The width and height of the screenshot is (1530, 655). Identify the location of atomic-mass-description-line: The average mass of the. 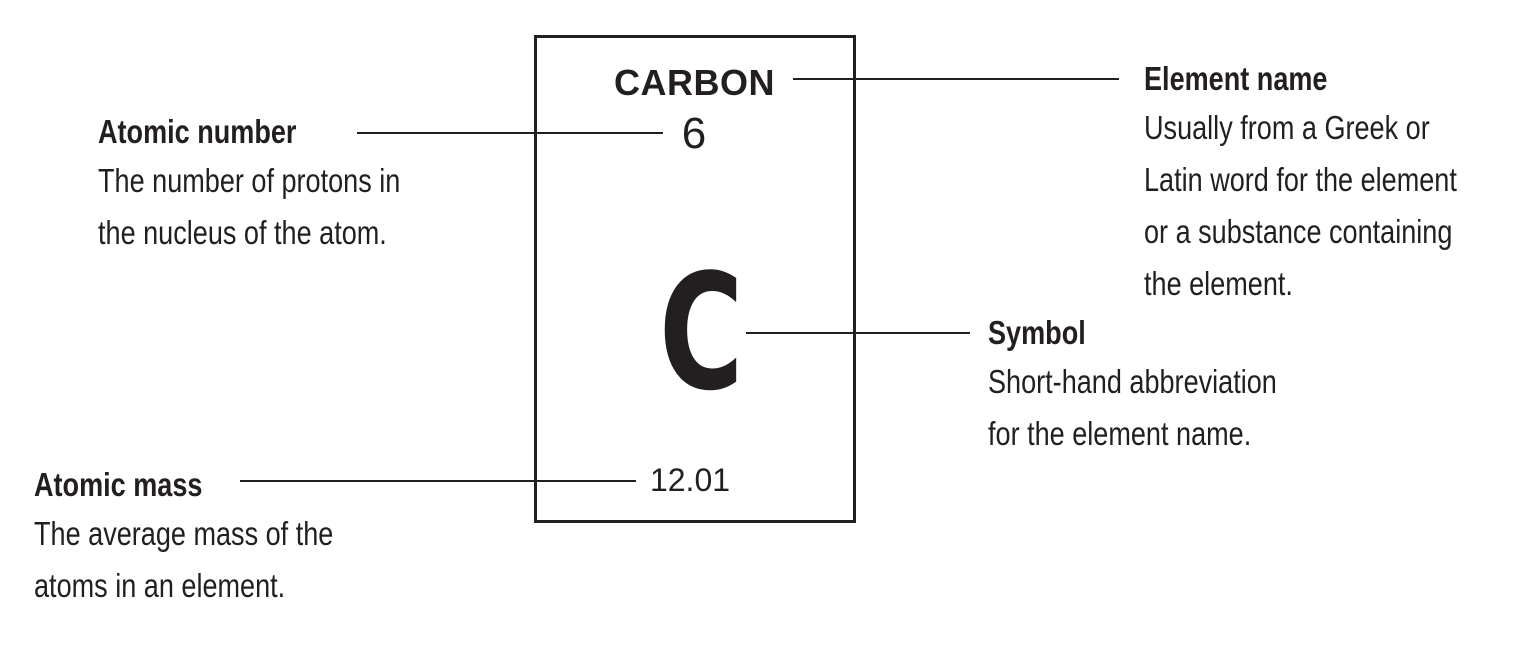
(184, 533).